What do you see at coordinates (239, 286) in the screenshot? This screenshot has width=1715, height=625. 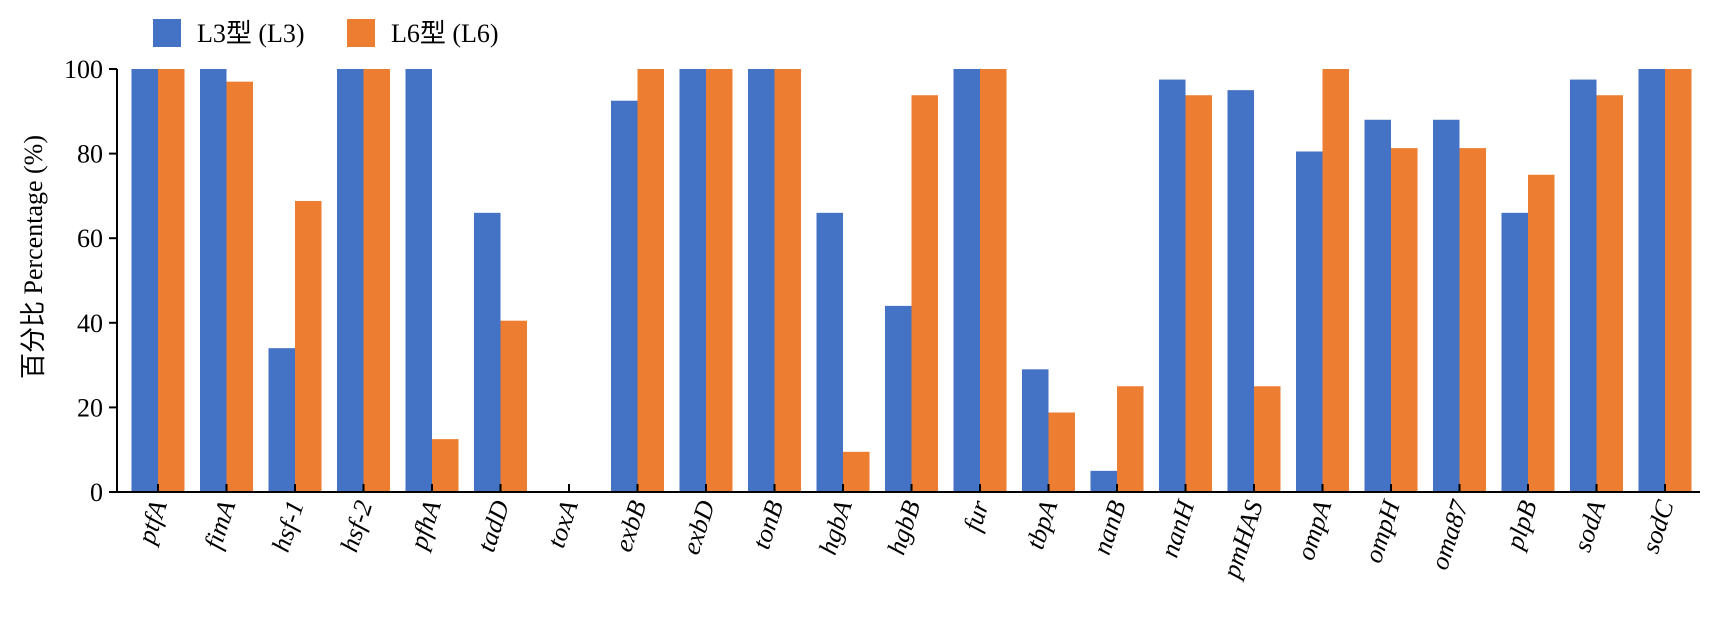 I see `bar-fimA-l6` at bounding box center [239, 286].